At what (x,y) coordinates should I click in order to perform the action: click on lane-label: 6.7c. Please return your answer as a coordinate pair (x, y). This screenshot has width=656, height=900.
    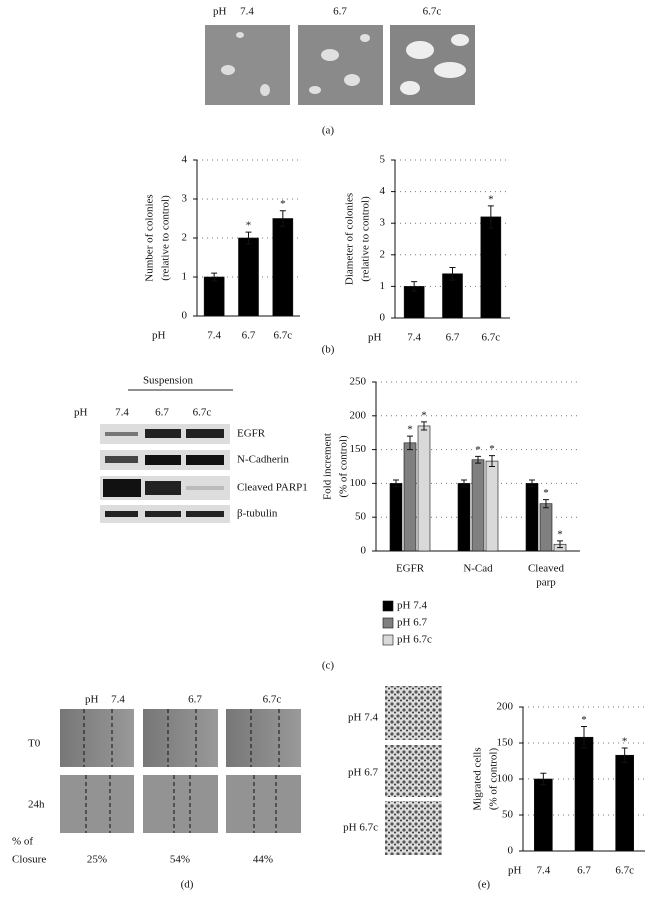
    Looking at the image, I should click on (272, 700).